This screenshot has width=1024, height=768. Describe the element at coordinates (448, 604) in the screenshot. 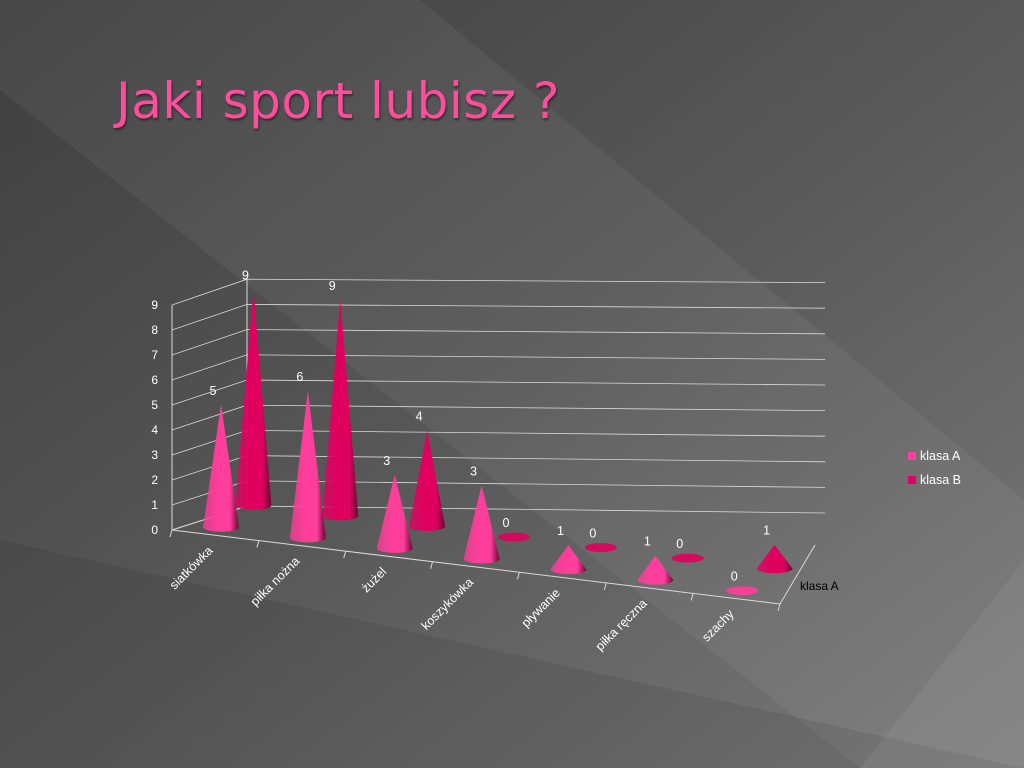

I see `x-category-label: koszykówka` at that location.